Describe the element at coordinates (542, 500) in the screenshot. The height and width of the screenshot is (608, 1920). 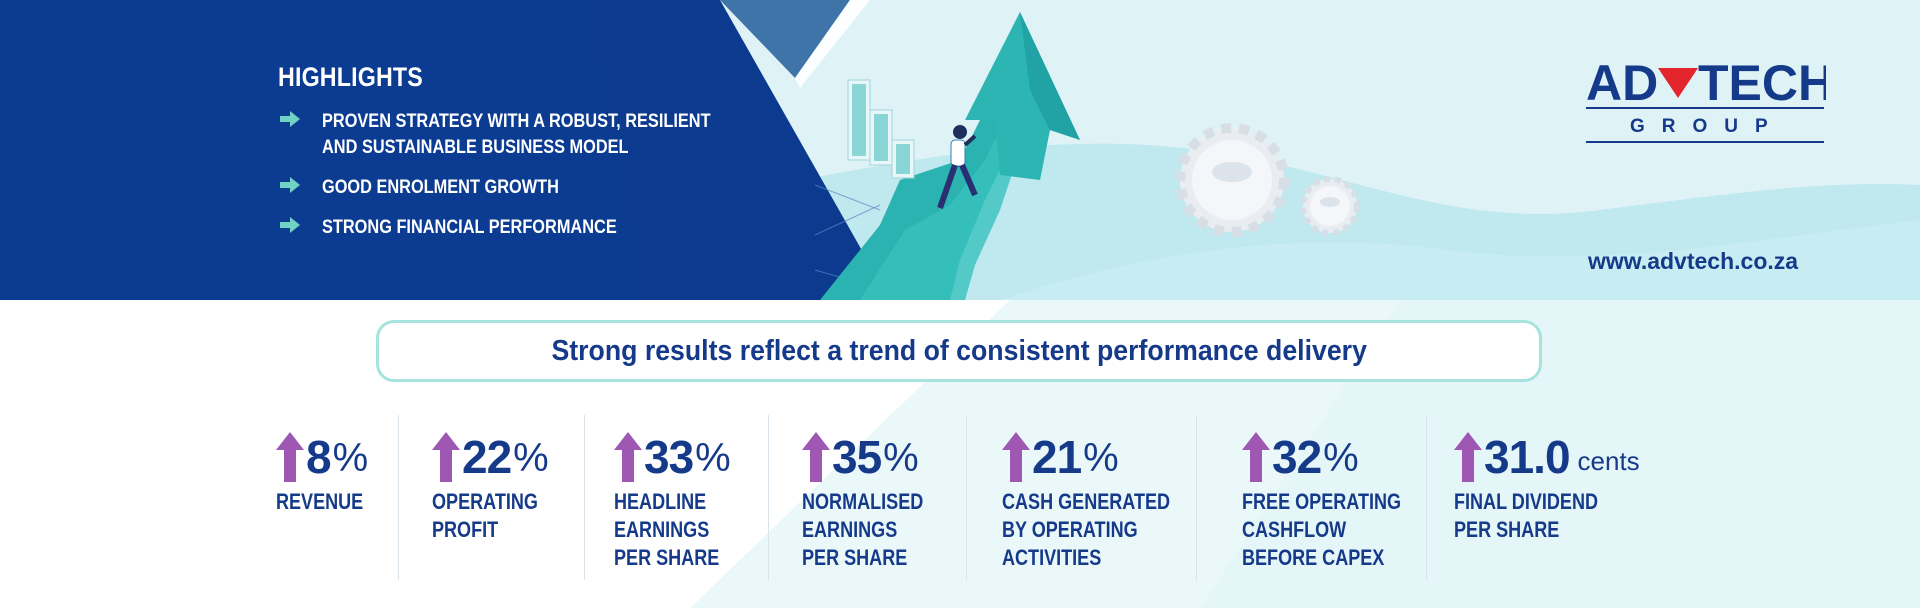
I see `metric-operating-profit: 22 % OPERATING PROFIT` at that location.